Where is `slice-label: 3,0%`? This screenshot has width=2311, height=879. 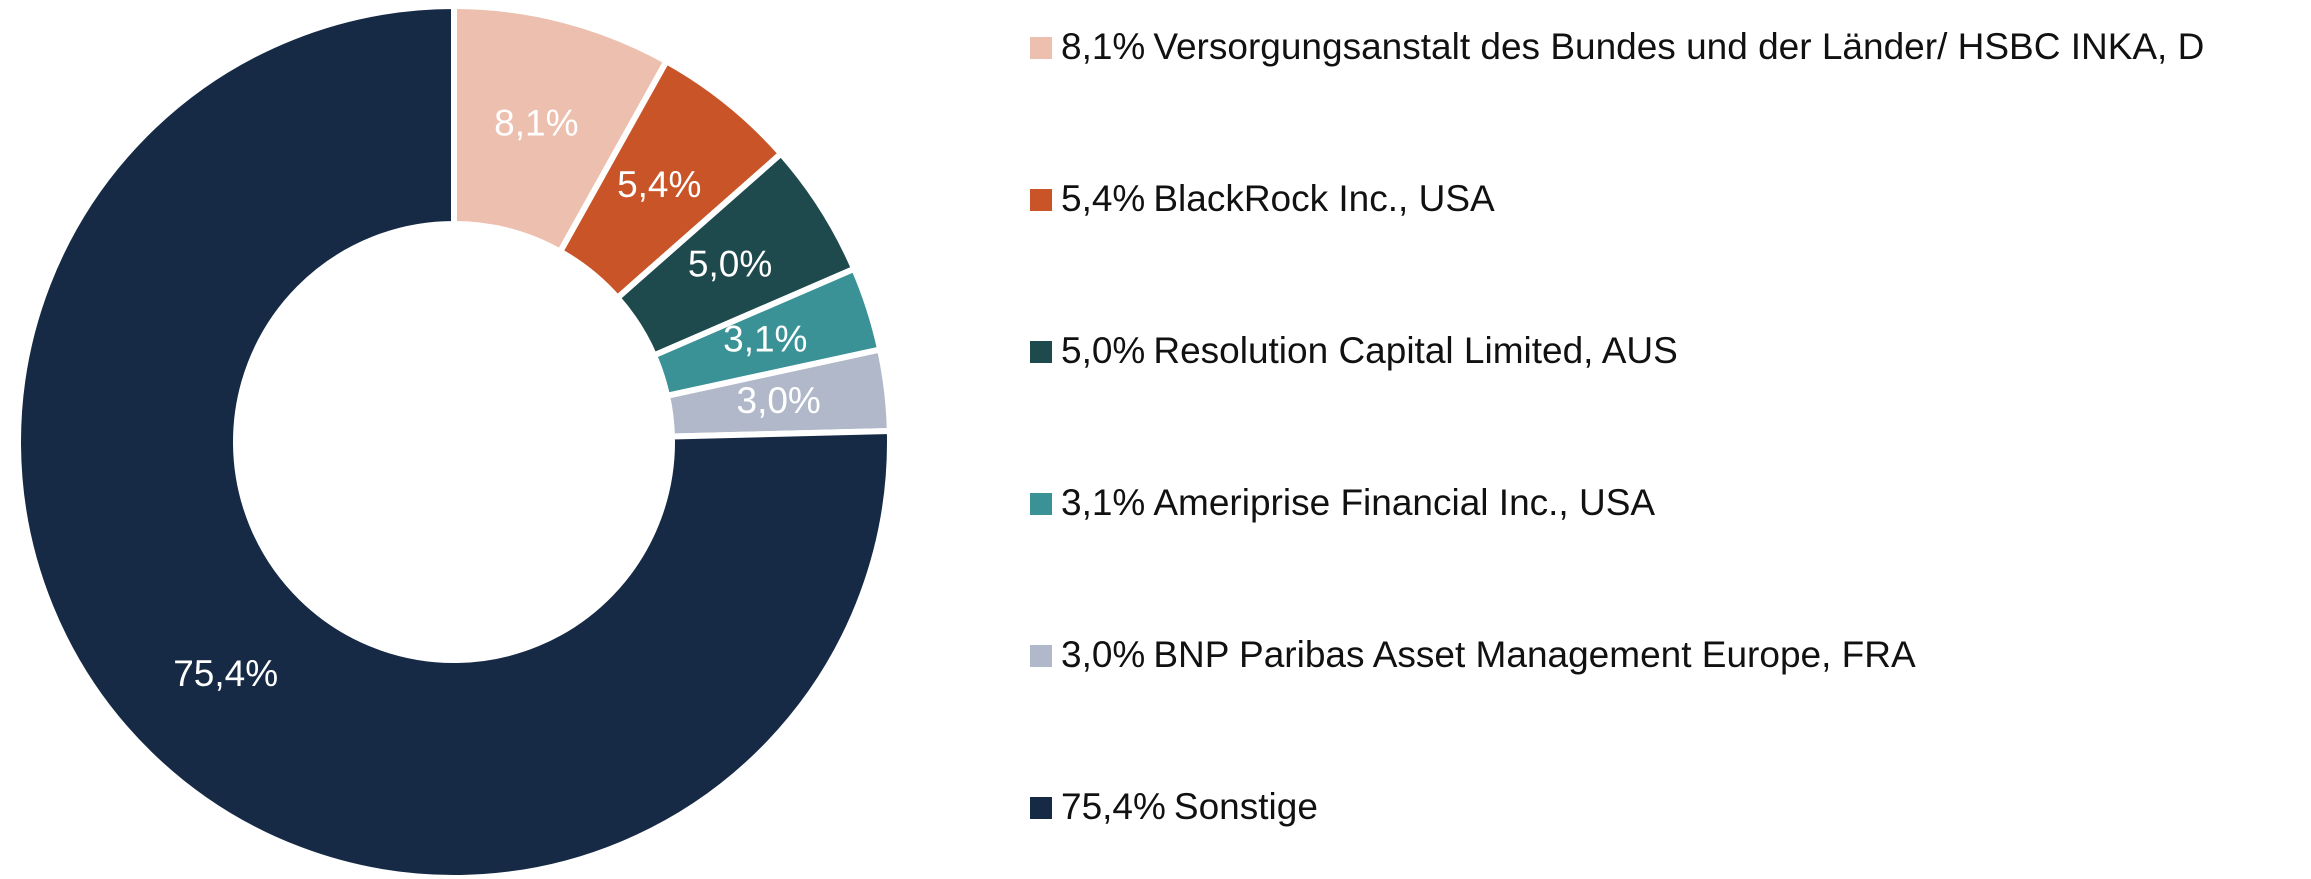 slice-label: 3,0% is located at coordinates (779, 400).